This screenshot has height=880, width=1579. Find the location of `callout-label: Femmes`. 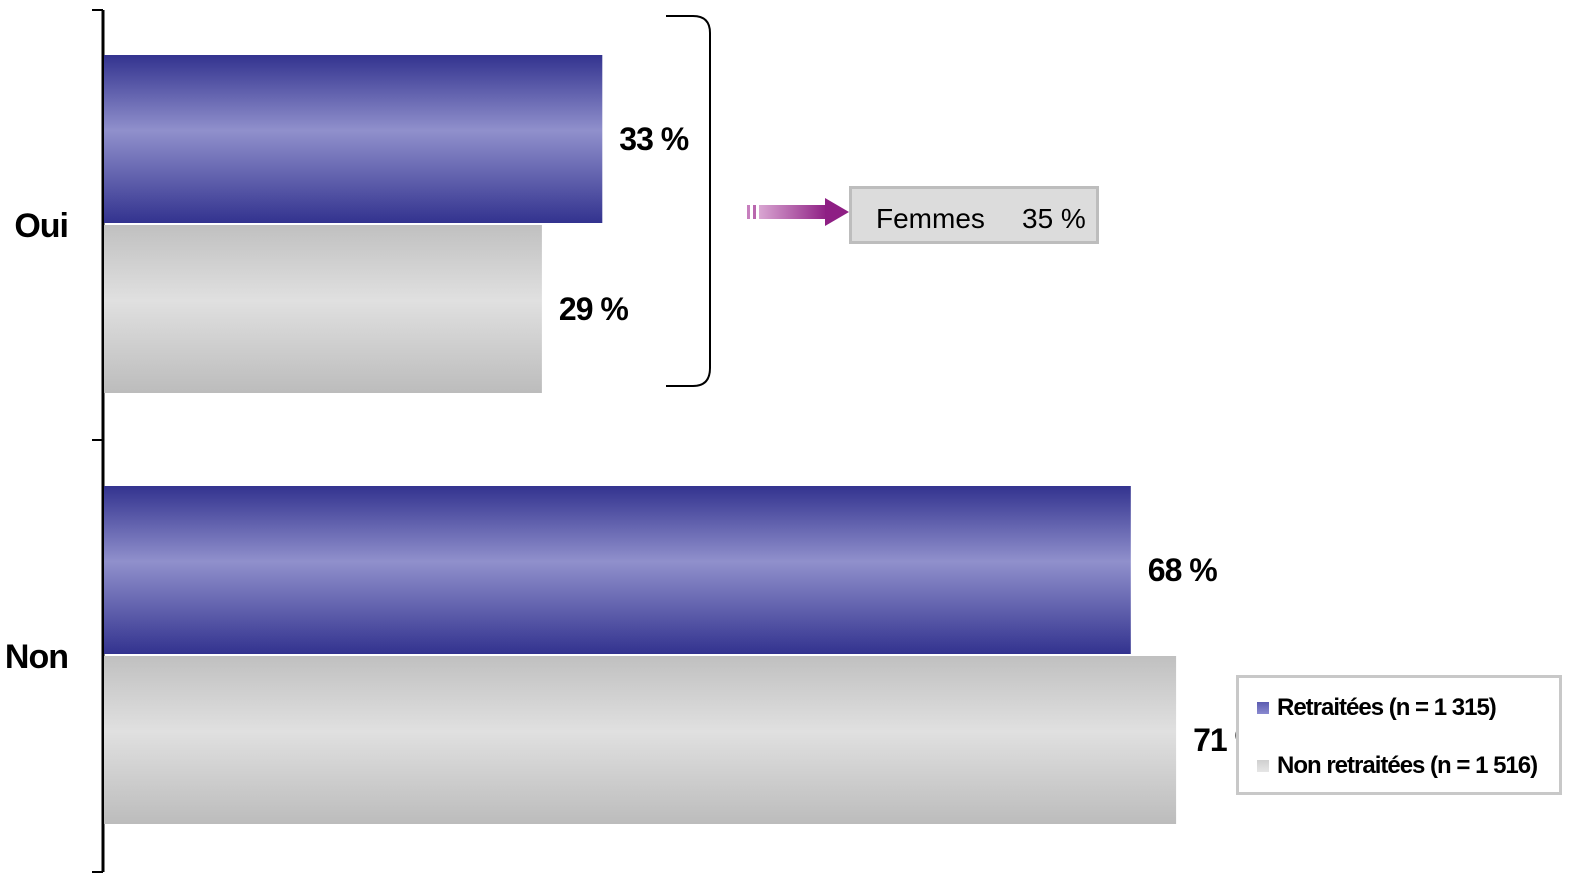

callout-label: Femmes is located at coordinates (930, 218).